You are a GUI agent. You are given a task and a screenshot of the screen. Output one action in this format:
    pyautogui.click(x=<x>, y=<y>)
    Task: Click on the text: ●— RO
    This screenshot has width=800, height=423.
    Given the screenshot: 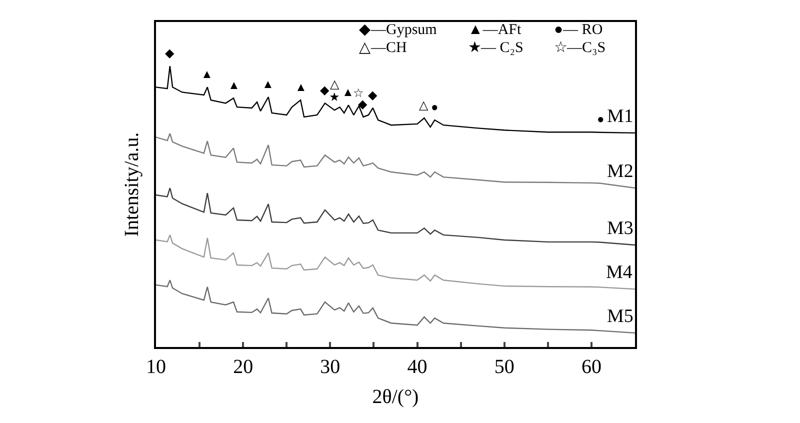 What is the action you would take?
    pyautogui.click(x=578, y=30)
    